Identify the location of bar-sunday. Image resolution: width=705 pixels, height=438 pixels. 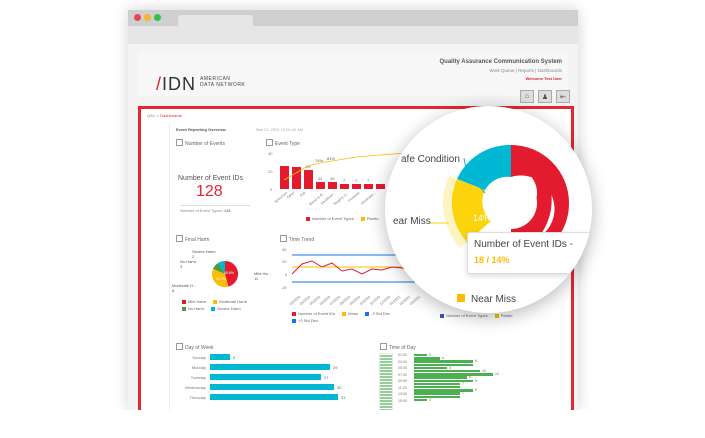
(220, 357).